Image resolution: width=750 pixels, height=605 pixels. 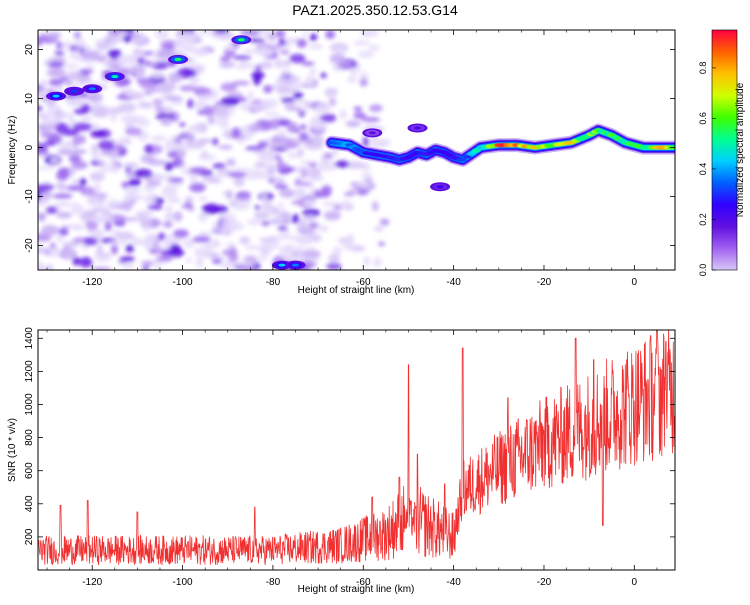 What do you see at coordinates (92, 582) in the screenshot?
I see `snr-xtick-label: -120` at bounding box center [92, 582].